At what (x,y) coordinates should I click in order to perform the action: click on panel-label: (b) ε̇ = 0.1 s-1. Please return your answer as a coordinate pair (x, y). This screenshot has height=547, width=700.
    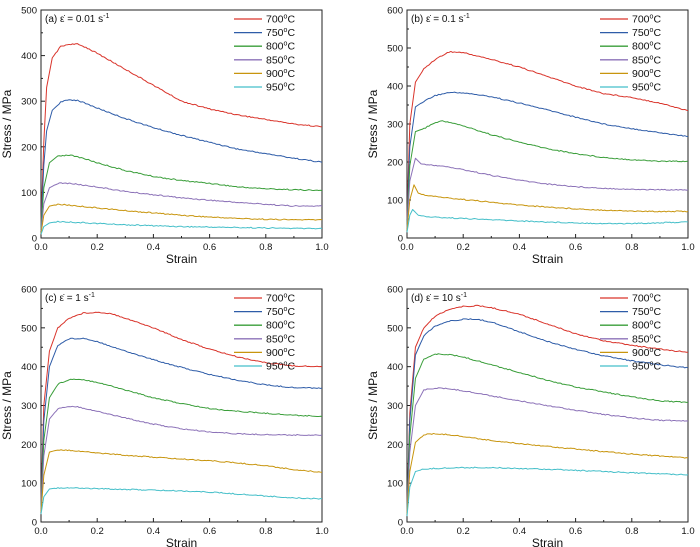
    Looking at the image, I should click on (440, 19).